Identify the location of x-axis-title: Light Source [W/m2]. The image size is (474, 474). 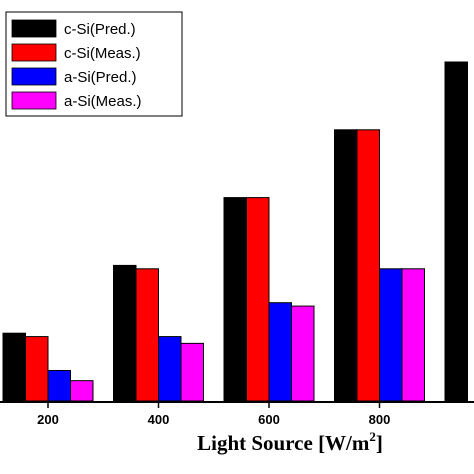
(290, 442).